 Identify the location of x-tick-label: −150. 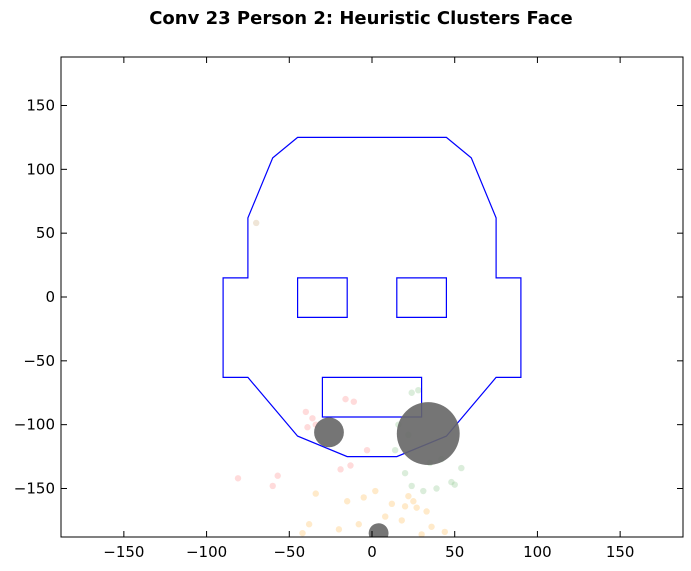
(123, 552).